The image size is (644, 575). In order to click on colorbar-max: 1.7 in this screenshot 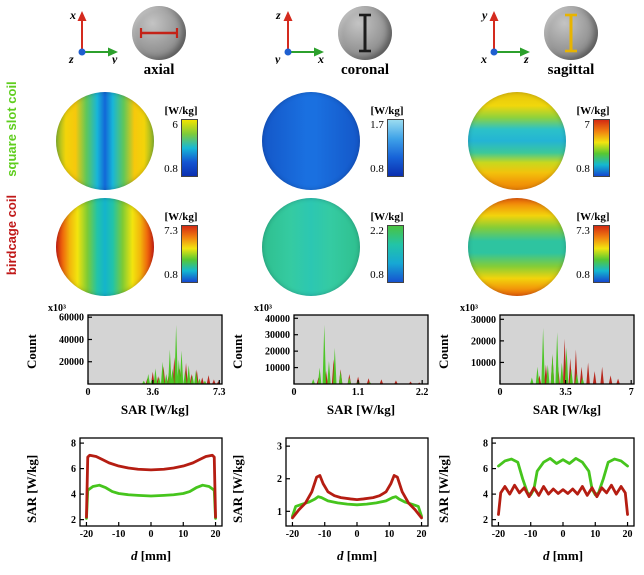, I will do `click(377, 125)`.